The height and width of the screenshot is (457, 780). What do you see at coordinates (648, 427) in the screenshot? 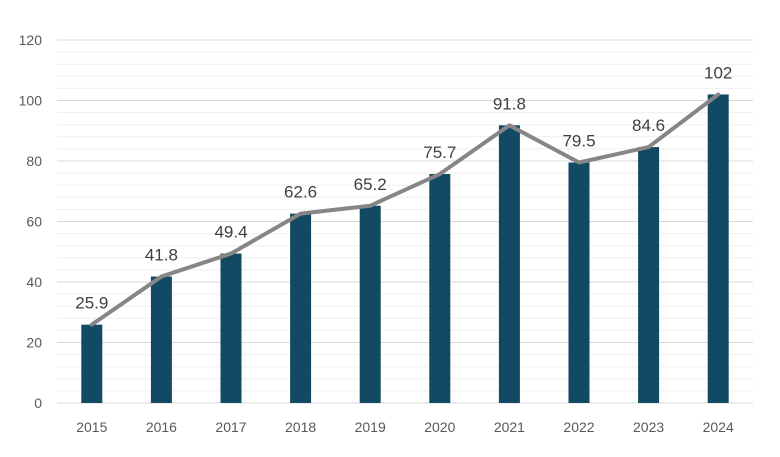
I see `x-tick-label: 2023` at bounding box center [648, 427].